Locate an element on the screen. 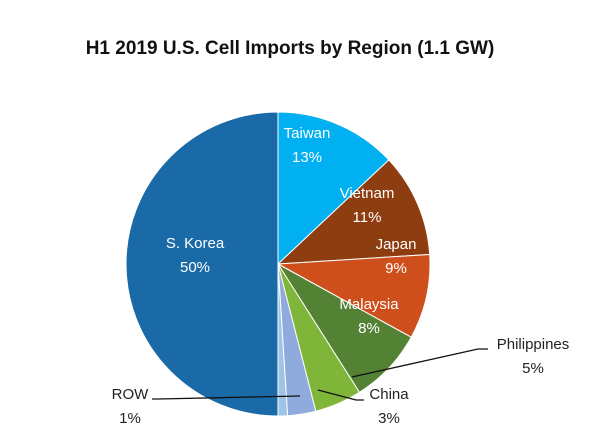 The width and height of the screenshot is (608, 439). slice-japan is located at coordinates (353, 295).